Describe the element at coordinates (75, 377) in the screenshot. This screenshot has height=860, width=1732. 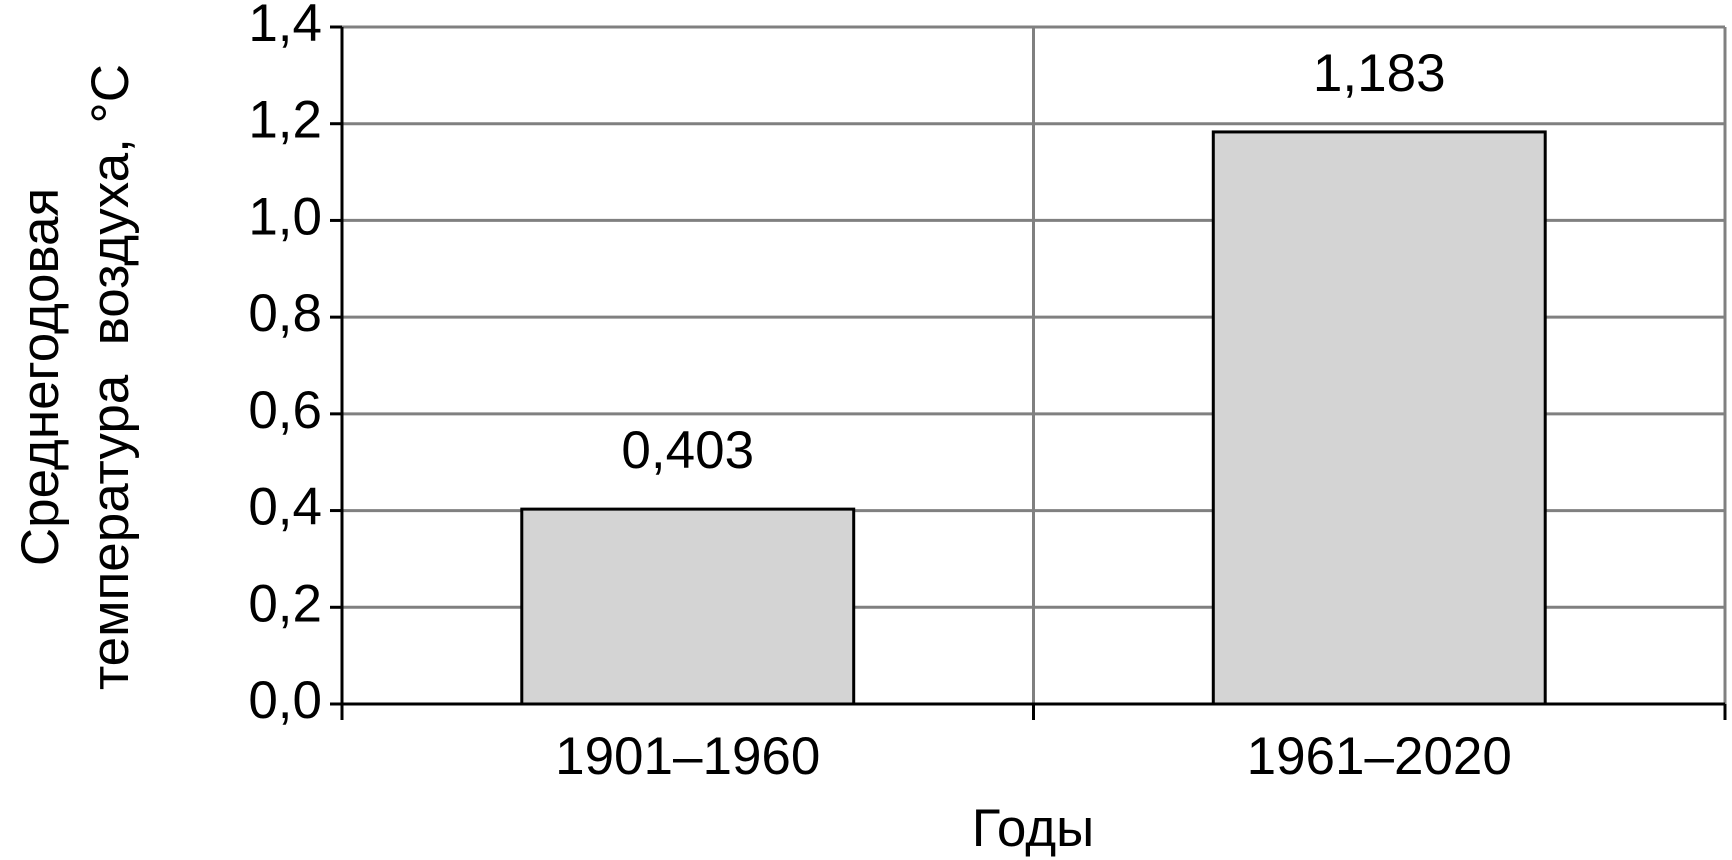
I see `y-axis-title: Среднегодовая температура воздуха, °C` at that location.